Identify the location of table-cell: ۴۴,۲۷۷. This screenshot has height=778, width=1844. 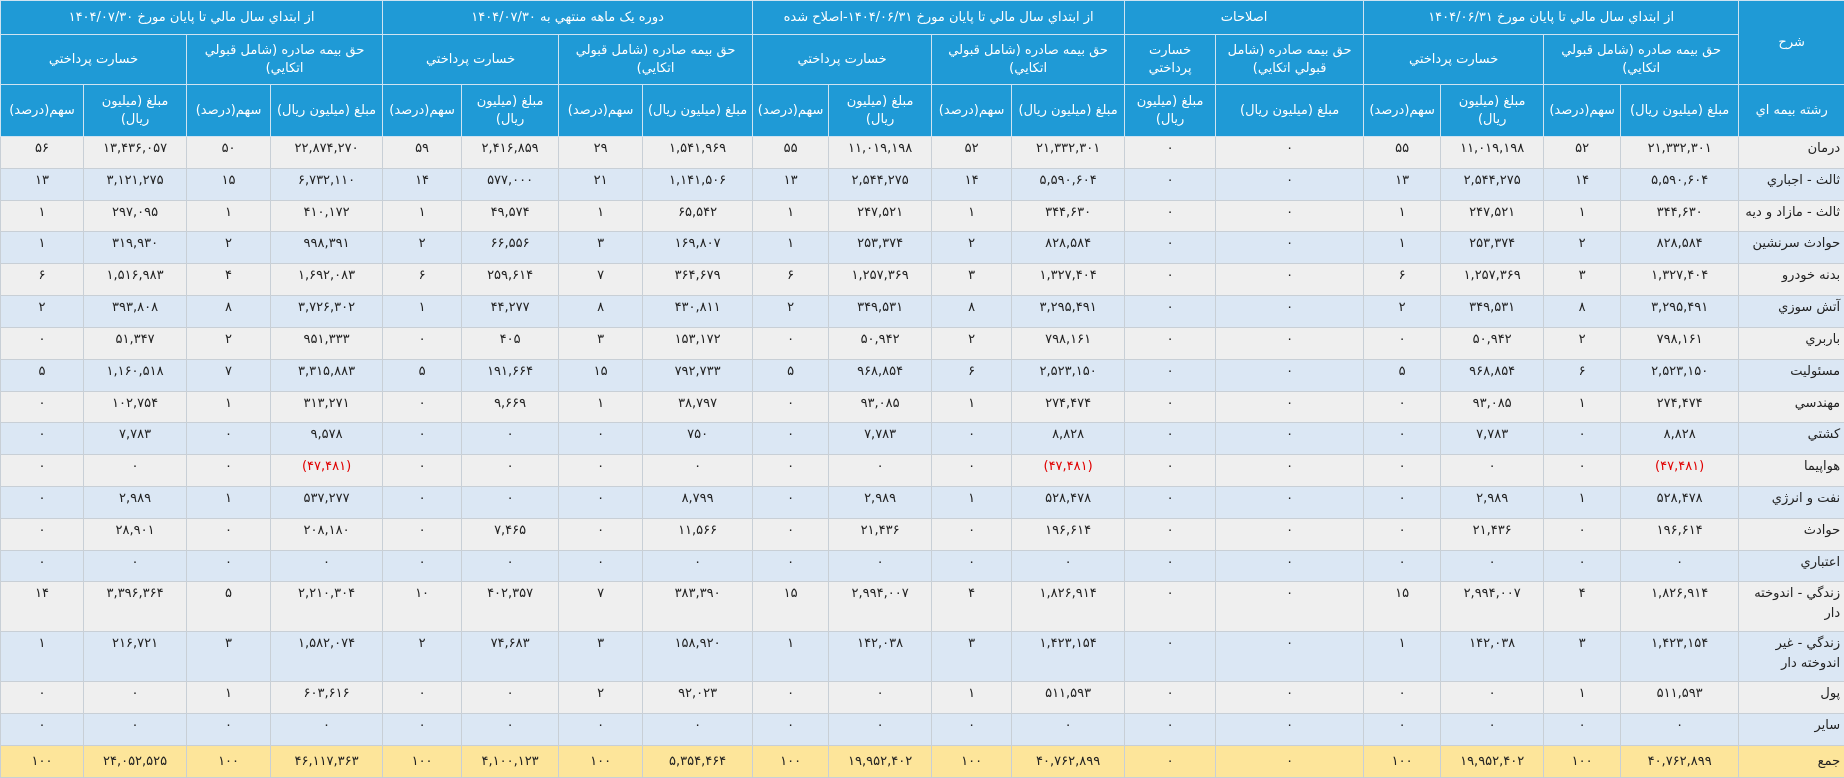
(510, 311).